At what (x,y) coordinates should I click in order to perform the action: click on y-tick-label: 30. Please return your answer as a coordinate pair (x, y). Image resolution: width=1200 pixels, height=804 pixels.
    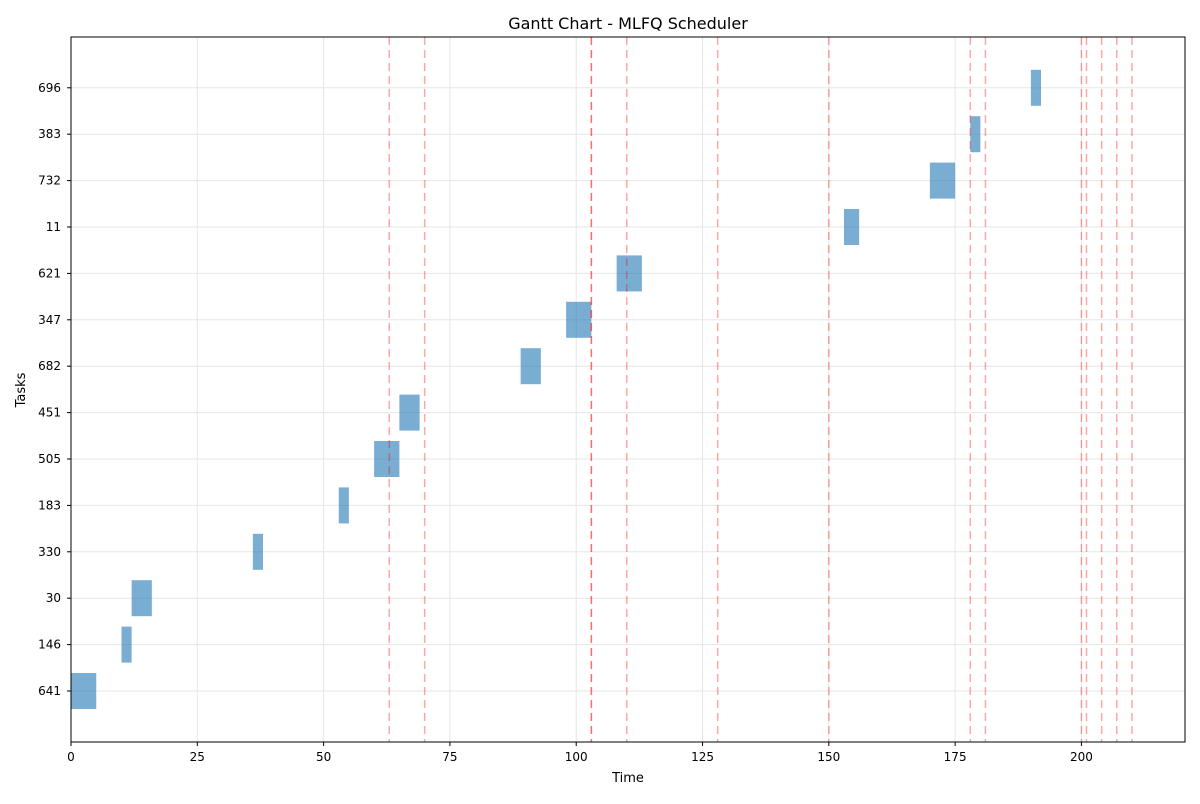
    Looking at the image, I should click on (53, 598).